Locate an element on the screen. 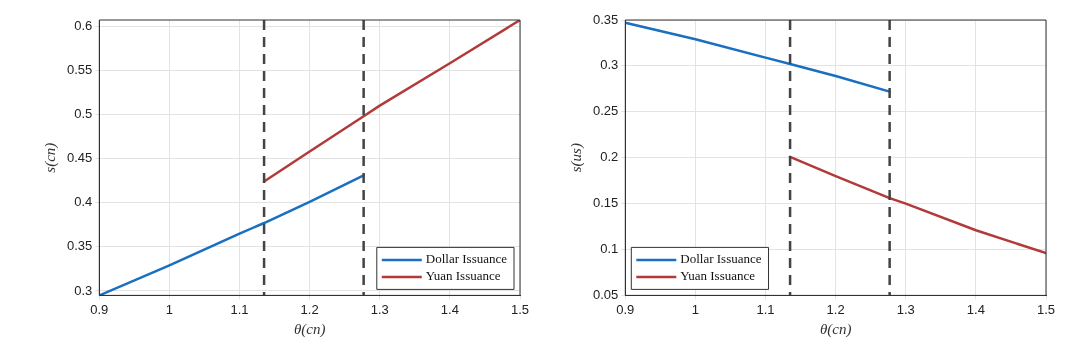 This screenshot has height=351, width=1069. y-tick-label: 0.15 is located at coordinates (605, 203).